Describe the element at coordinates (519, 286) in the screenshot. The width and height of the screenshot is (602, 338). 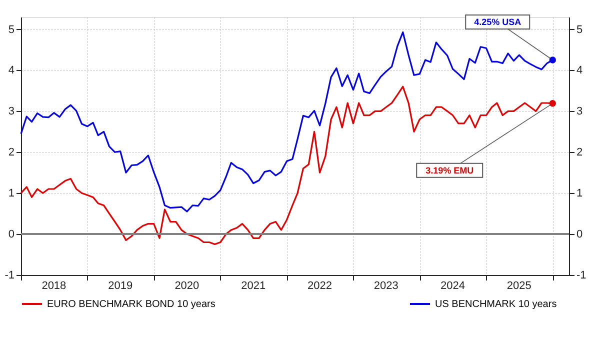
I see `x-tick-label: 2025` at that location.